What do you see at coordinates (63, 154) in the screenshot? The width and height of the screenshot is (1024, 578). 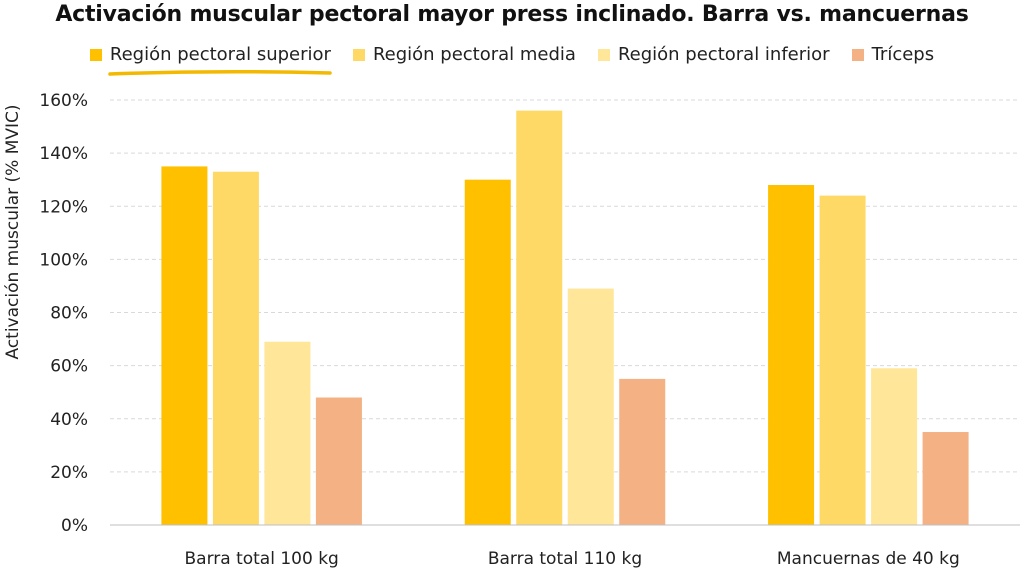 I see `y-tick-label: 140%` at bounding box center [63, 154].